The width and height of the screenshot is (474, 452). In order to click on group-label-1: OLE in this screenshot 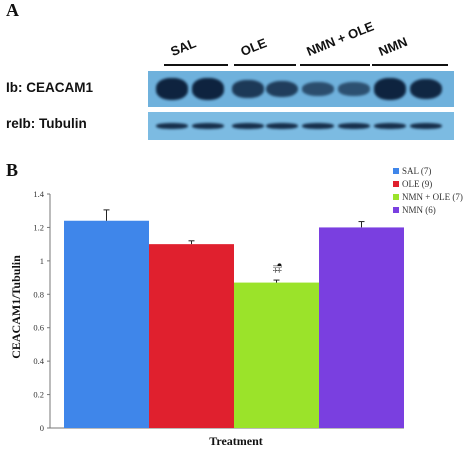, I will do `click(253, 47)`.